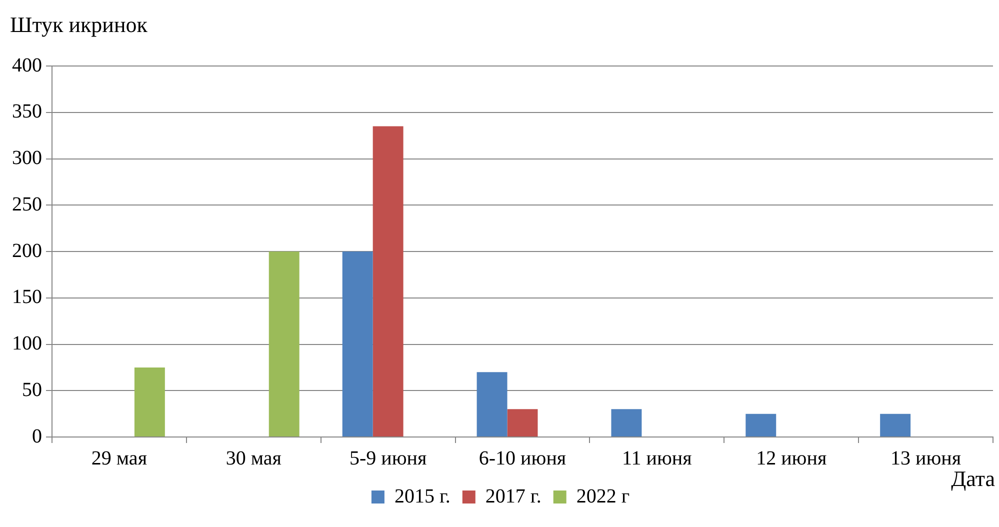 This screenshot has height=527, width=999. I want to click on x-tick-label: 30 мая, so click(254, 458).